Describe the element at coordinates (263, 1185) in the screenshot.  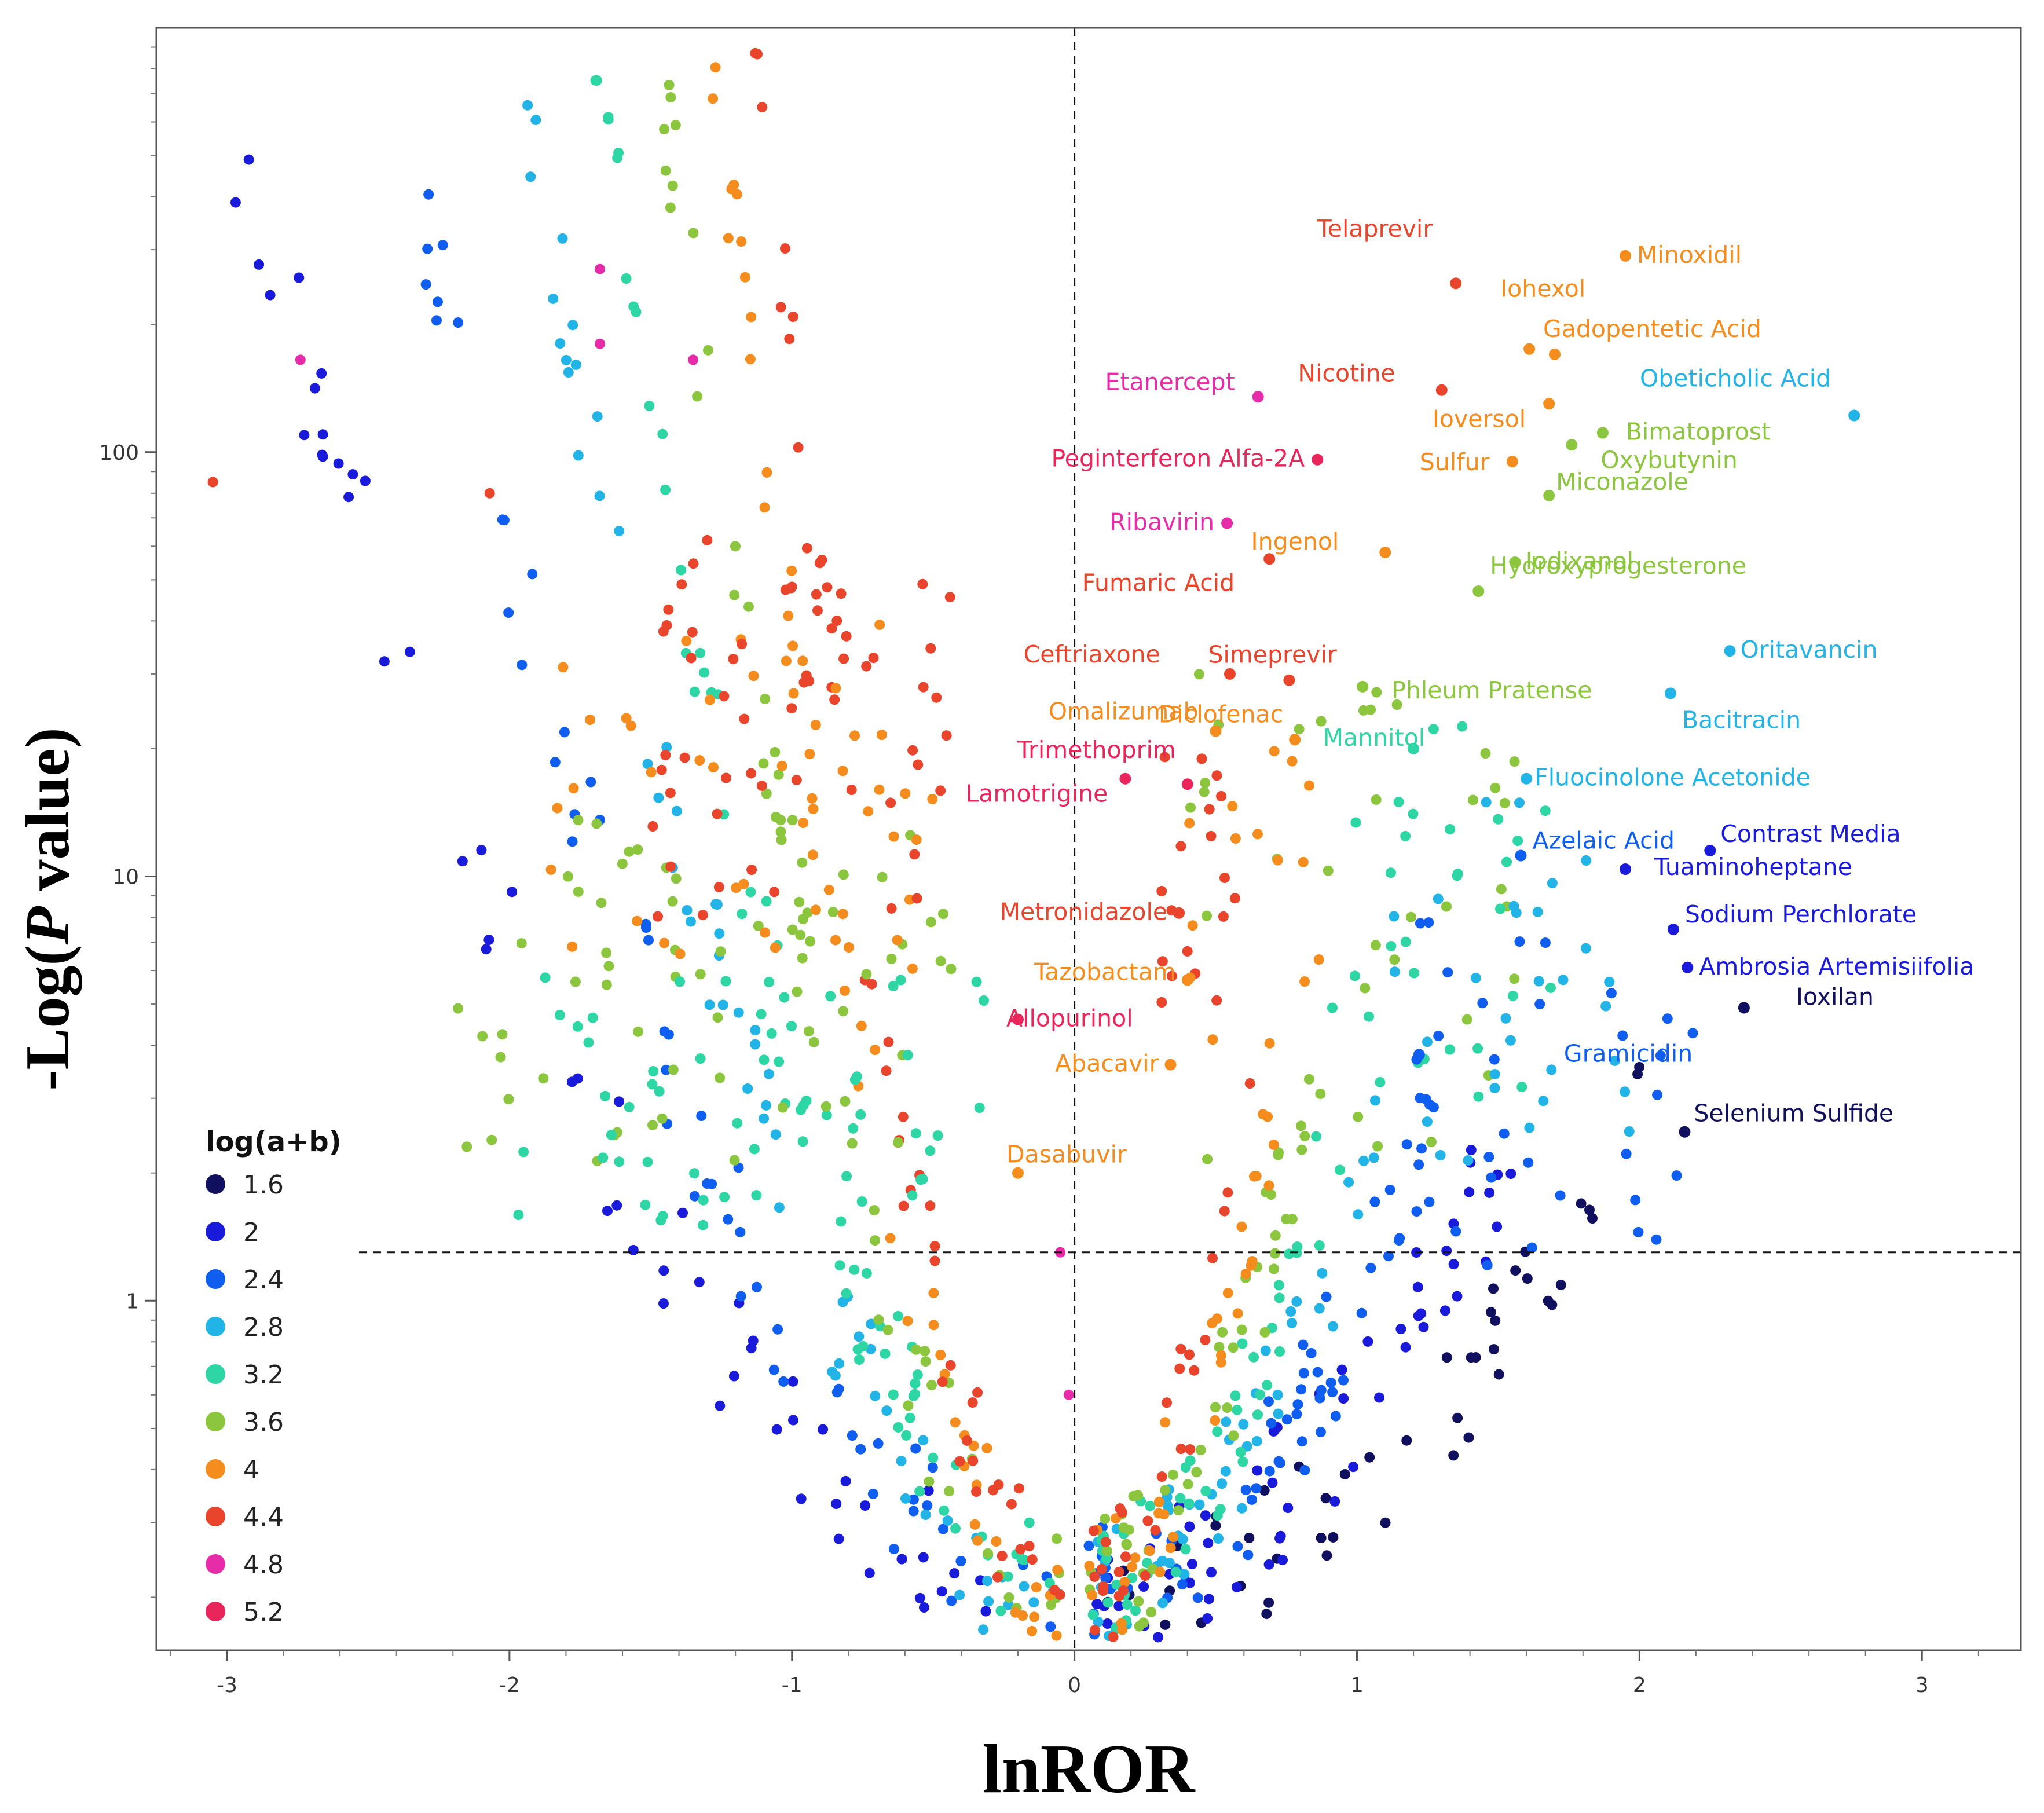
I see `legend-label: 1.6` at that location.